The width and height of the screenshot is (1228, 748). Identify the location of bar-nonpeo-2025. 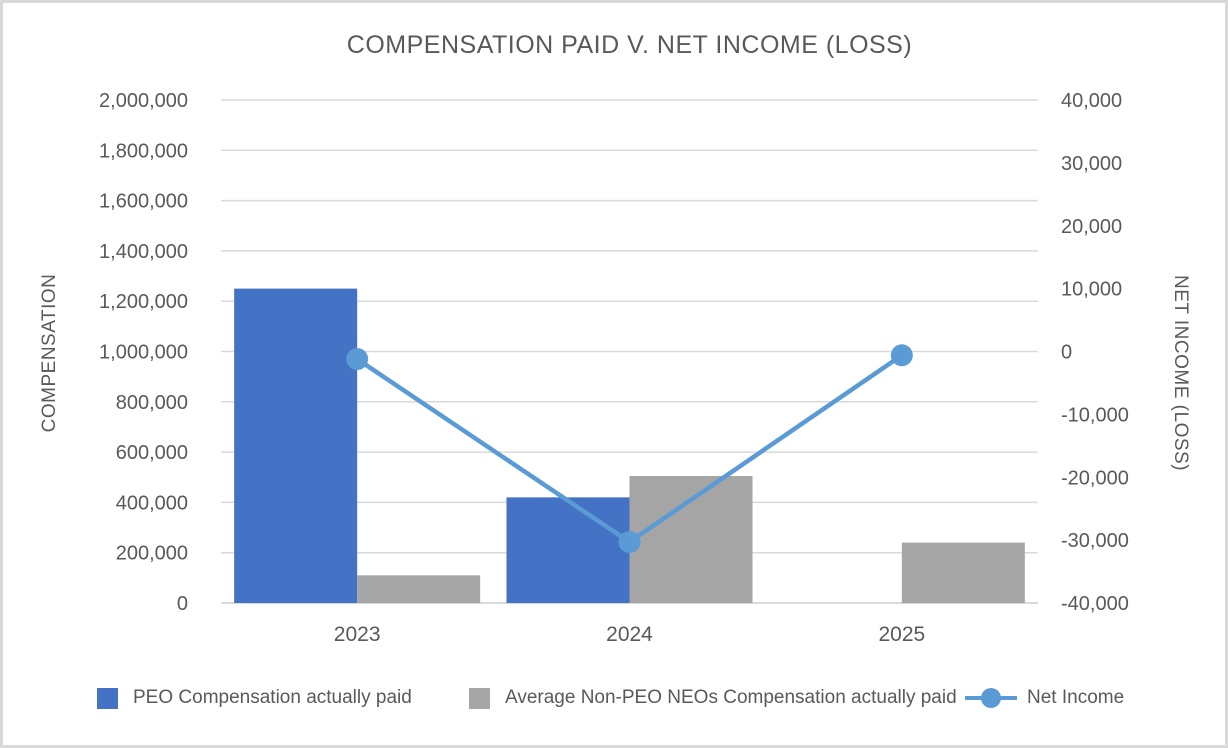
(963, 572).